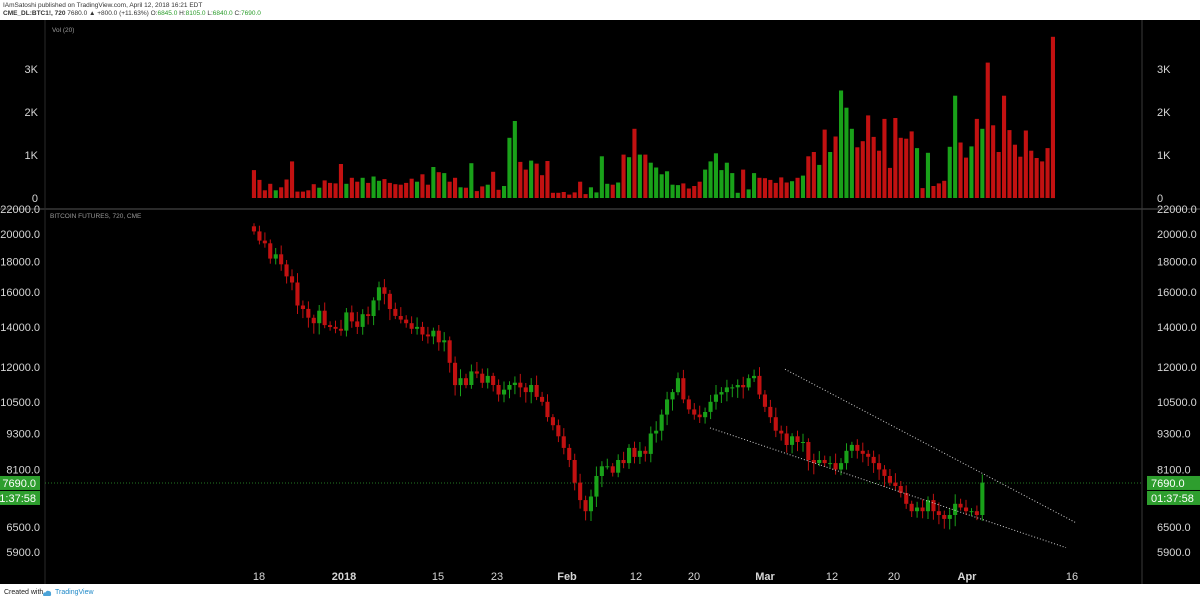 Image resolution: width=1200 pixels, height=603 pixels. What do you see at coordinates (74, 592) in the screenshot?
I see `tradingview-link: TradingView` at bounding box center [74, 592].